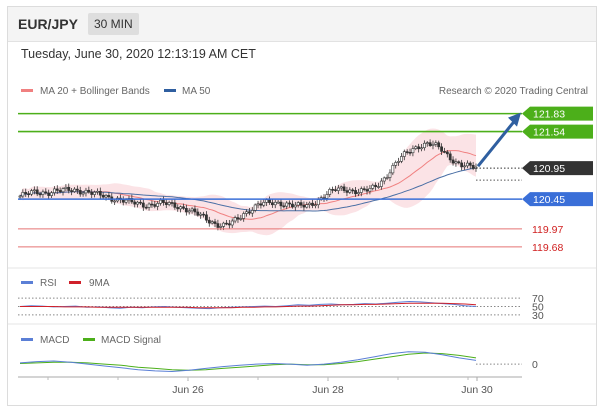  I want to click on macd-signal-line, so click(248, 361).